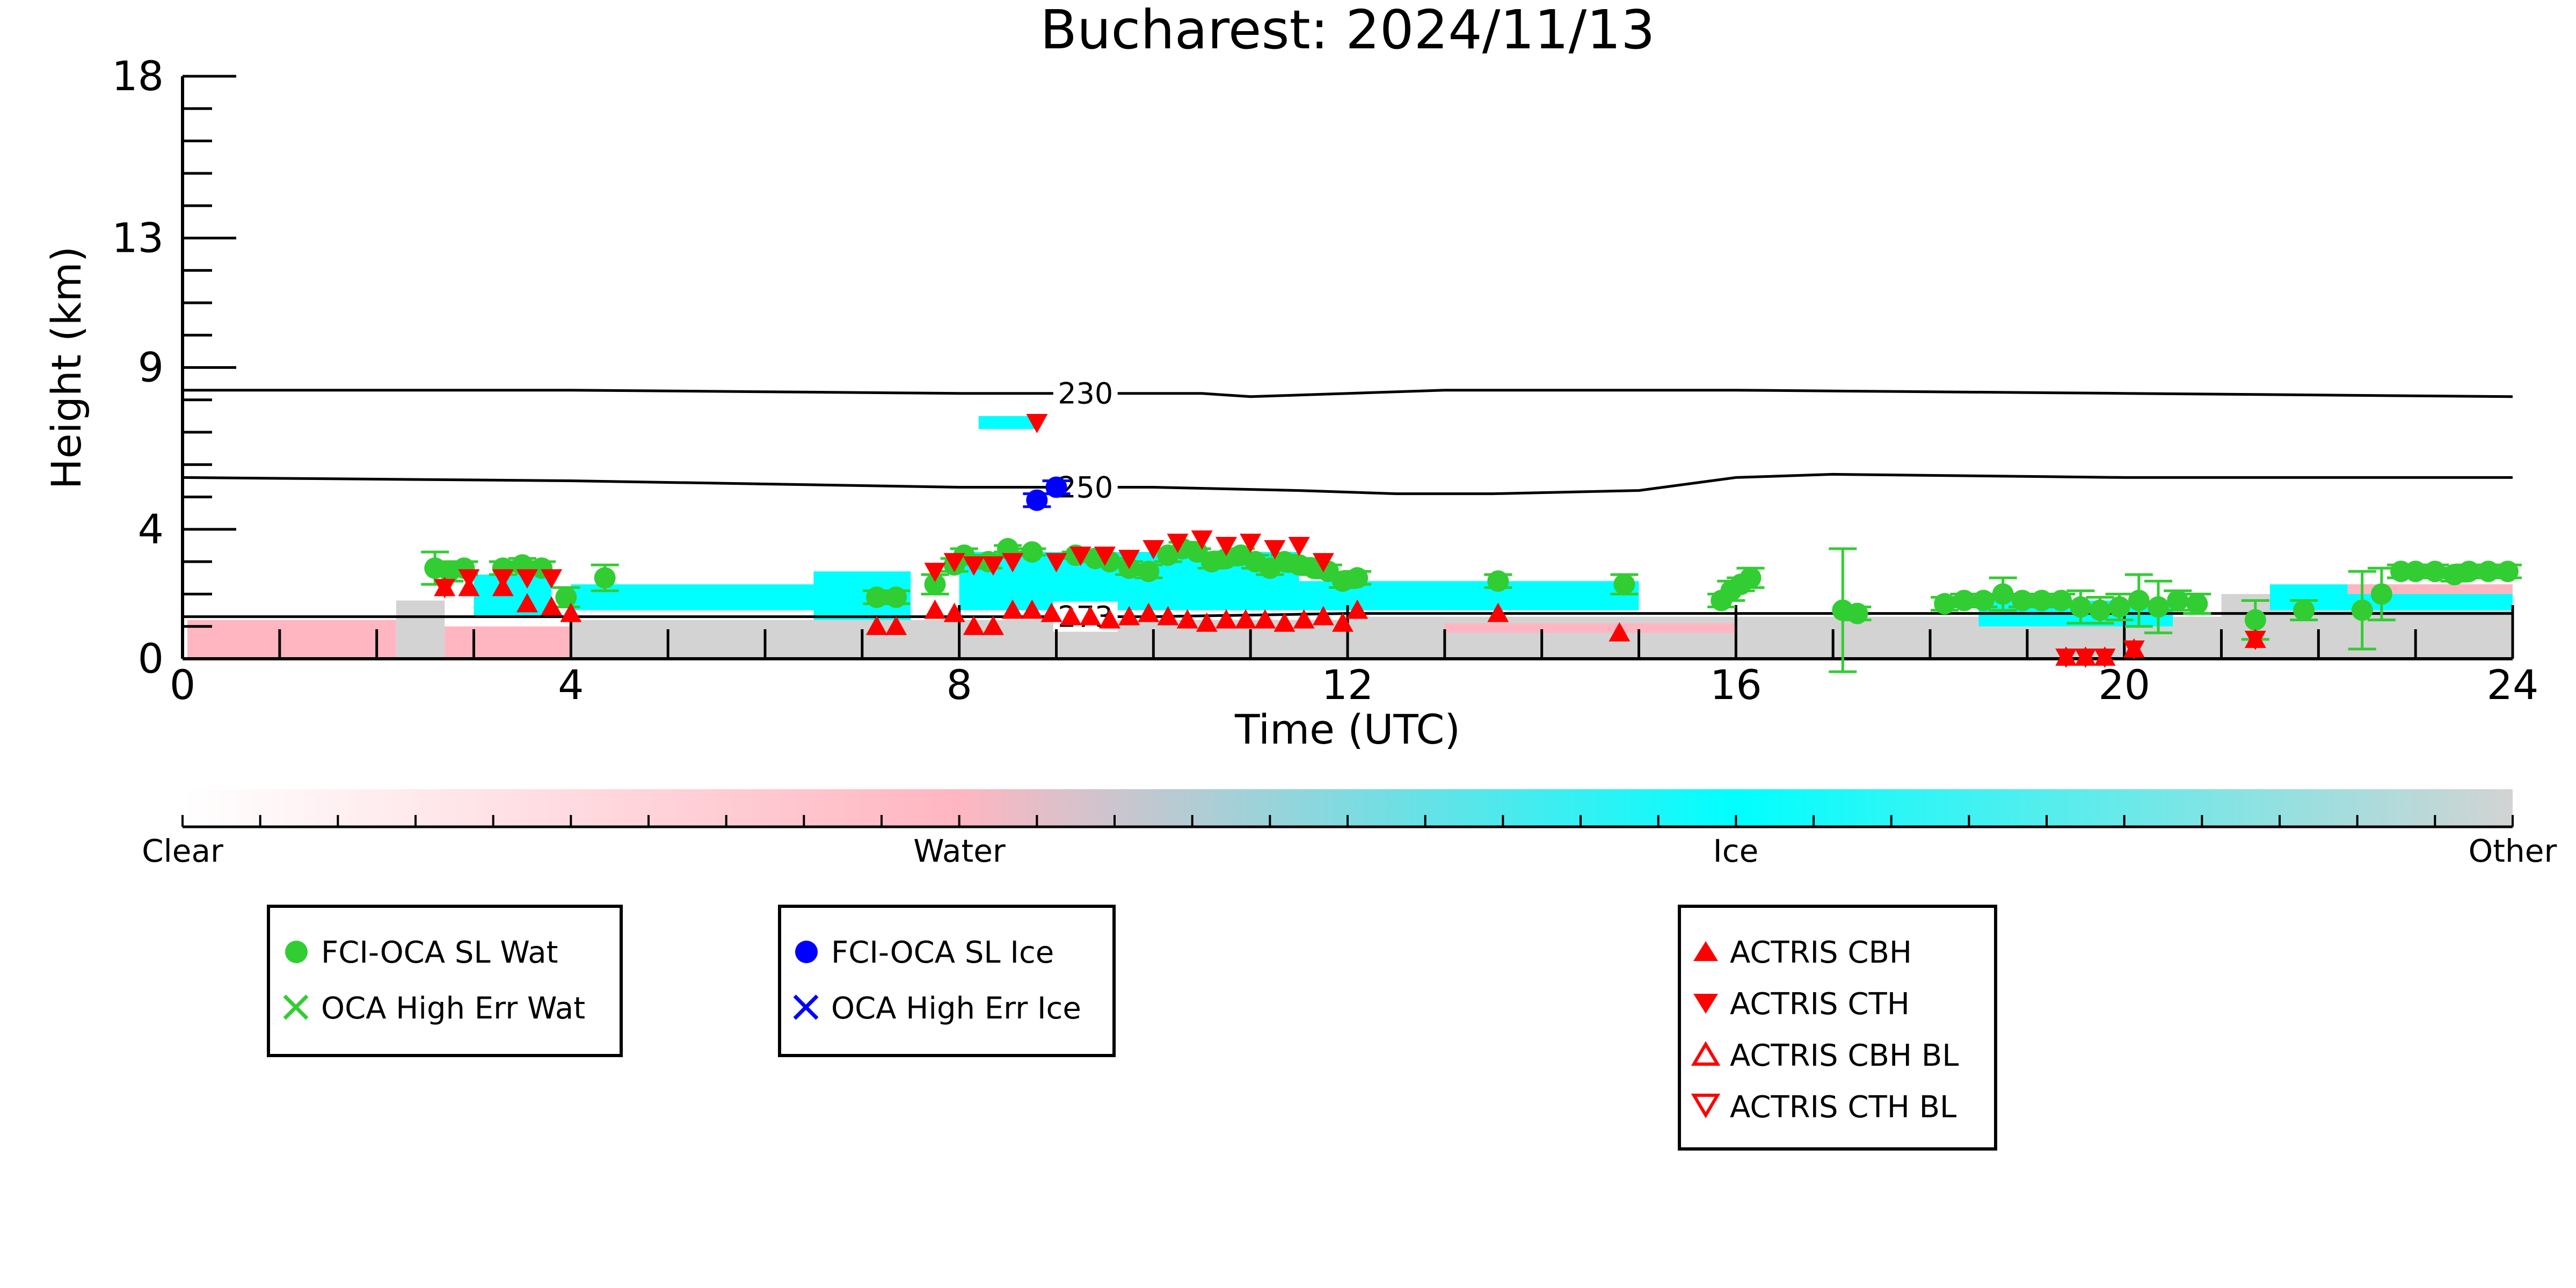 This screenshot has height=1288, width=2576. Describe the element at coordinates (1705, 951) in the screenshot. I see `legend-marker-actris-cbh` at that location.